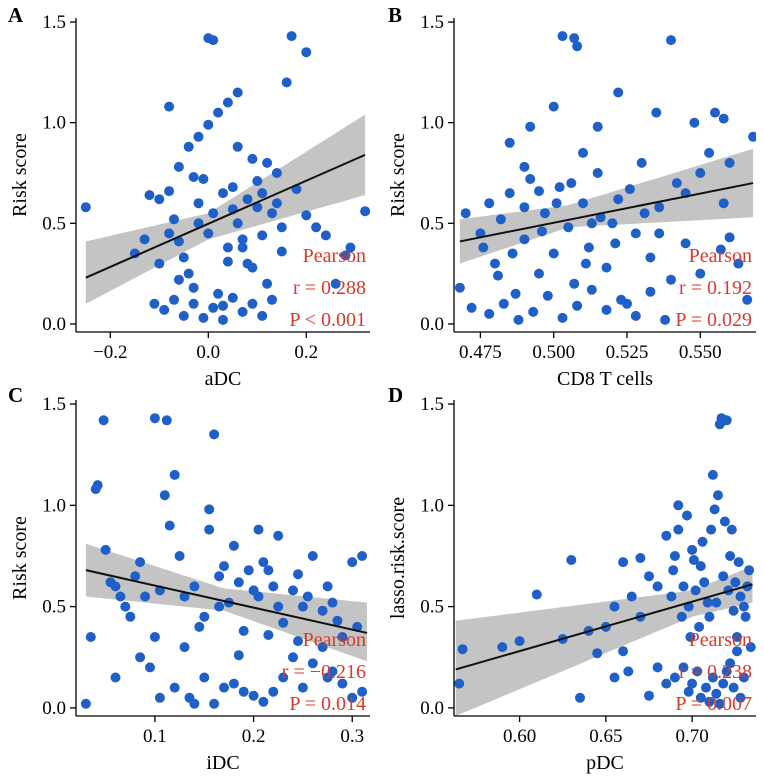  Describe the element at coordinates (334, 256) in the screenshot. I see `stat-method-label: Pearson` at that location.